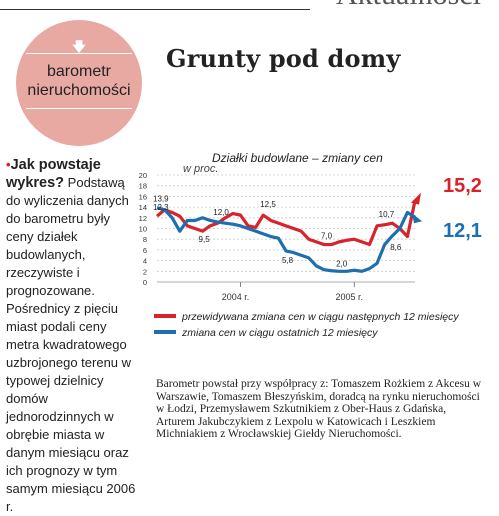 The width and height of the screenshot is (499, 516). I want to click on y-tick-12: 12, so click(143, 218).